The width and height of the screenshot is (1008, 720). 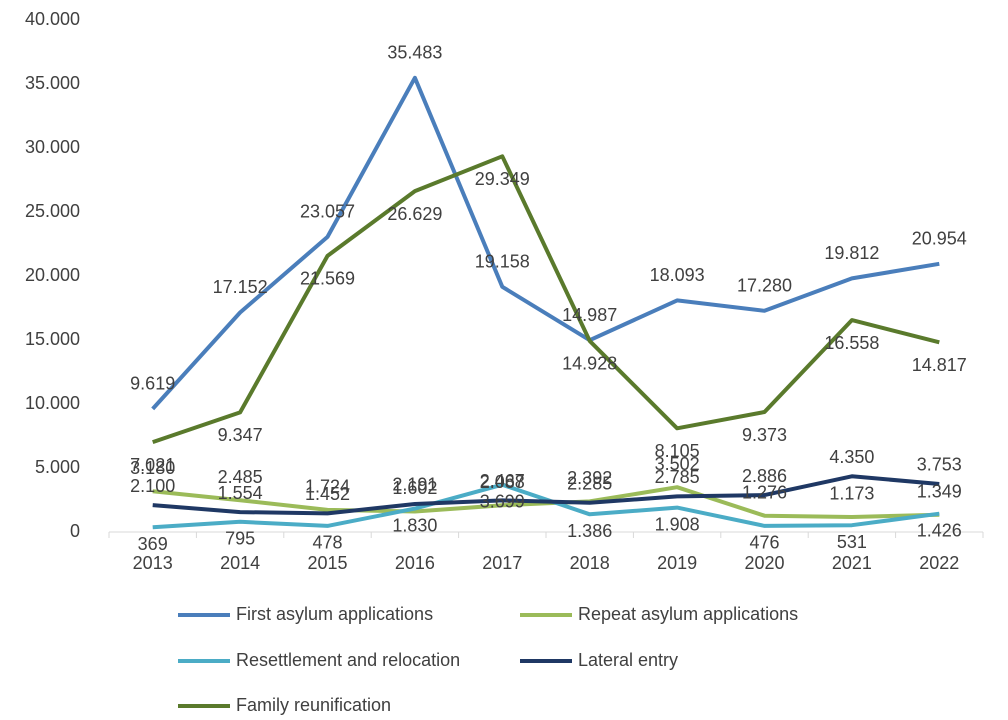 What do you see at coordinates (589, 478) in the screenshot?
I see `data-label: 2.392` at bounding box center [589, 478].